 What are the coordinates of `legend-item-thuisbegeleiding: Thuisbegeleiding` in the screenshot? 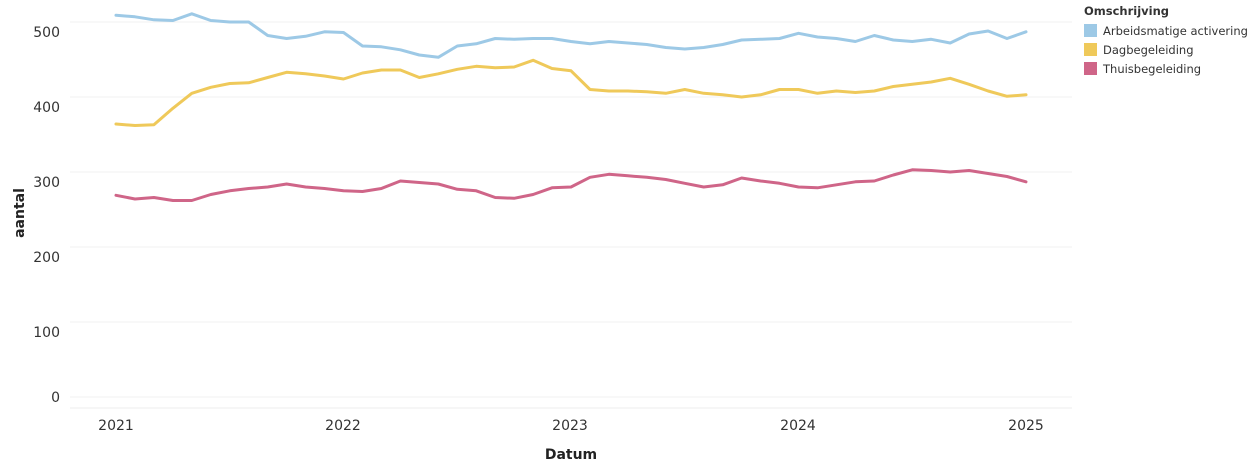 It's located at (1170, 68).